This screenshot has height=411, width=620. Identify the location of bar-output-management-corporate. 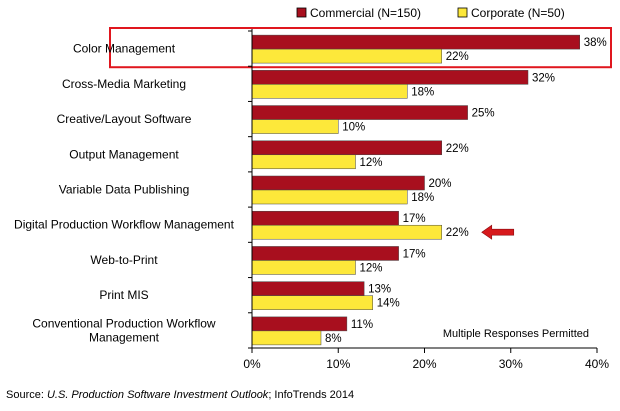
(303, 162).